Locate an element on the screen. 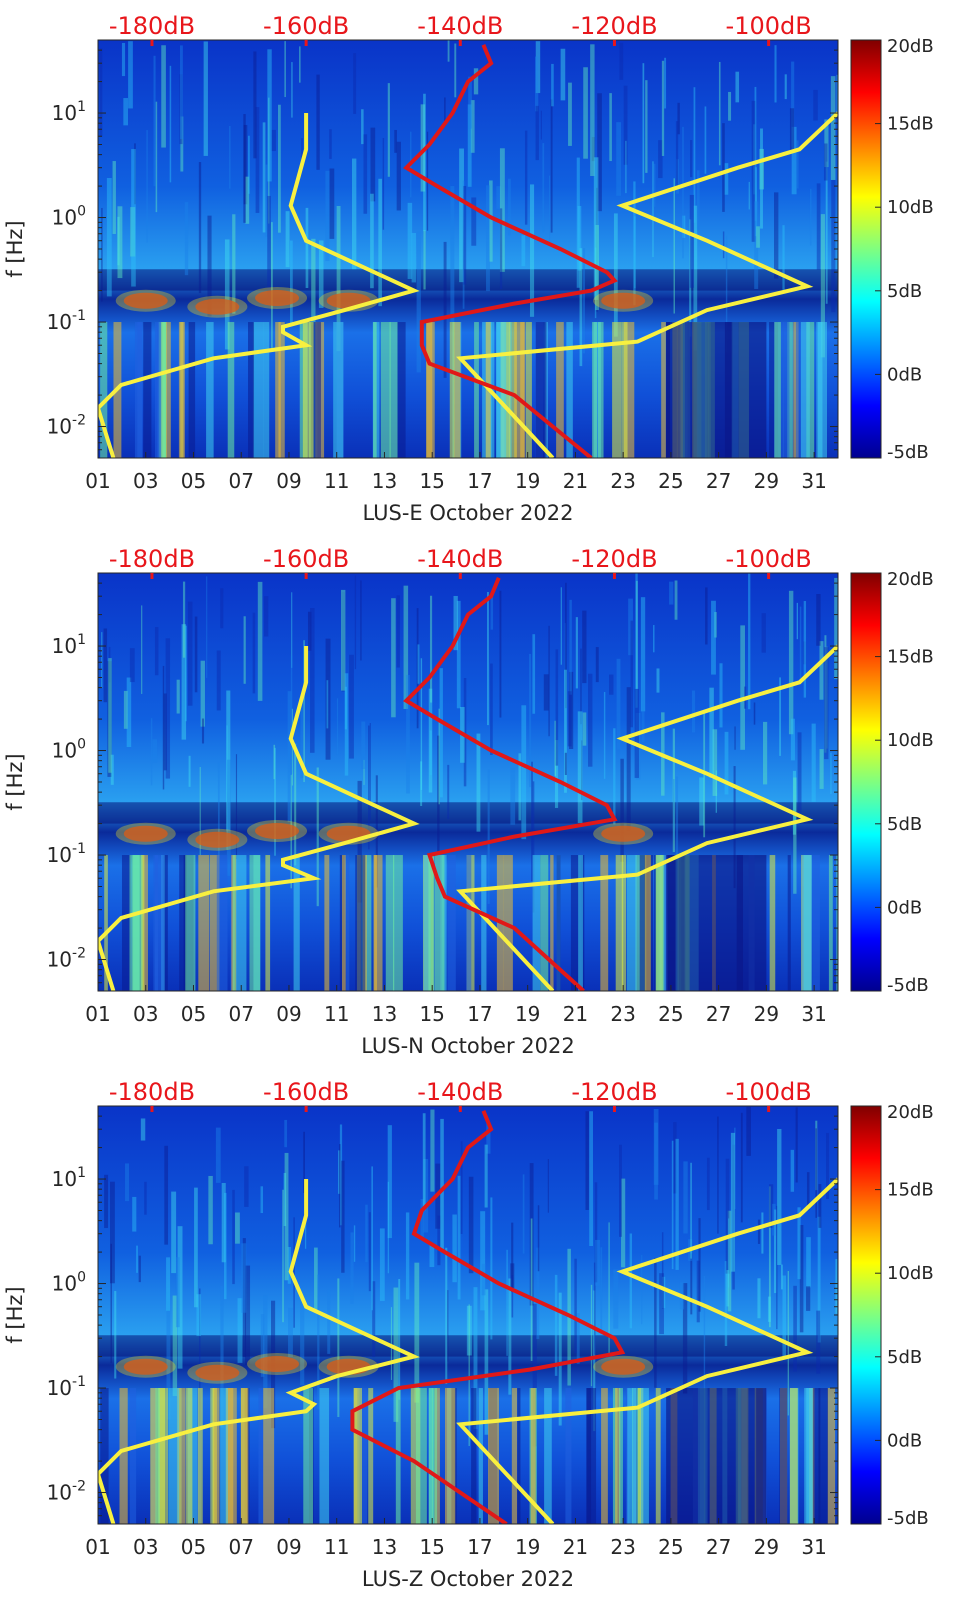 This screenshot has height=1599, width=962. x-axis-title: LUS-Z October 2022 is located at coordinates (468, 1579).